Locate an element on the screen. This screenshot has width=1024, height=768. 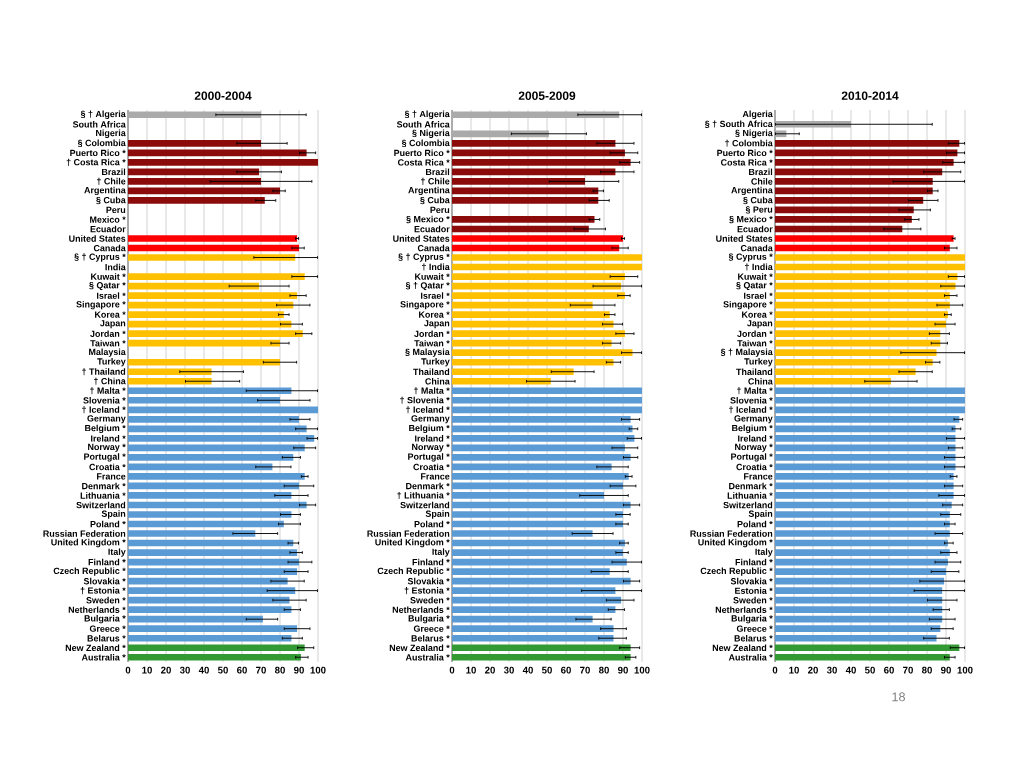
y-tick-label: Taiwan * is located at coordinates (755, 343).